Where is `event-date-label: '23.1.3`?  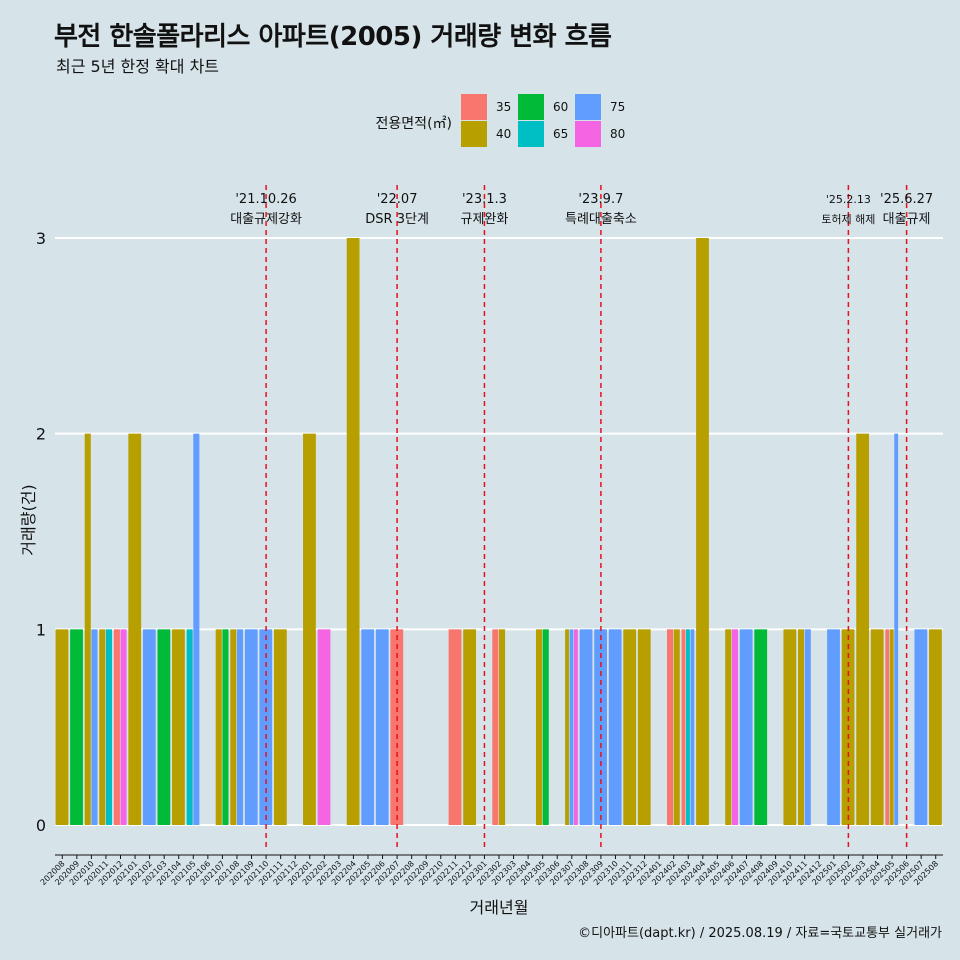 event-date-label: '23.1.3 is located at coordinates (484, 199).